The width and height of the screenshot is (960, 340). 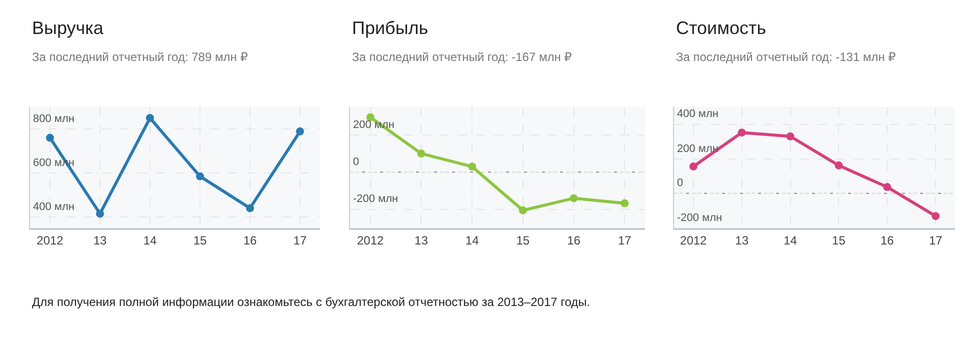 I want to click on chart-subtitle: За последний отчетный год: 789 млн ₽, so click(x=140, y=57).